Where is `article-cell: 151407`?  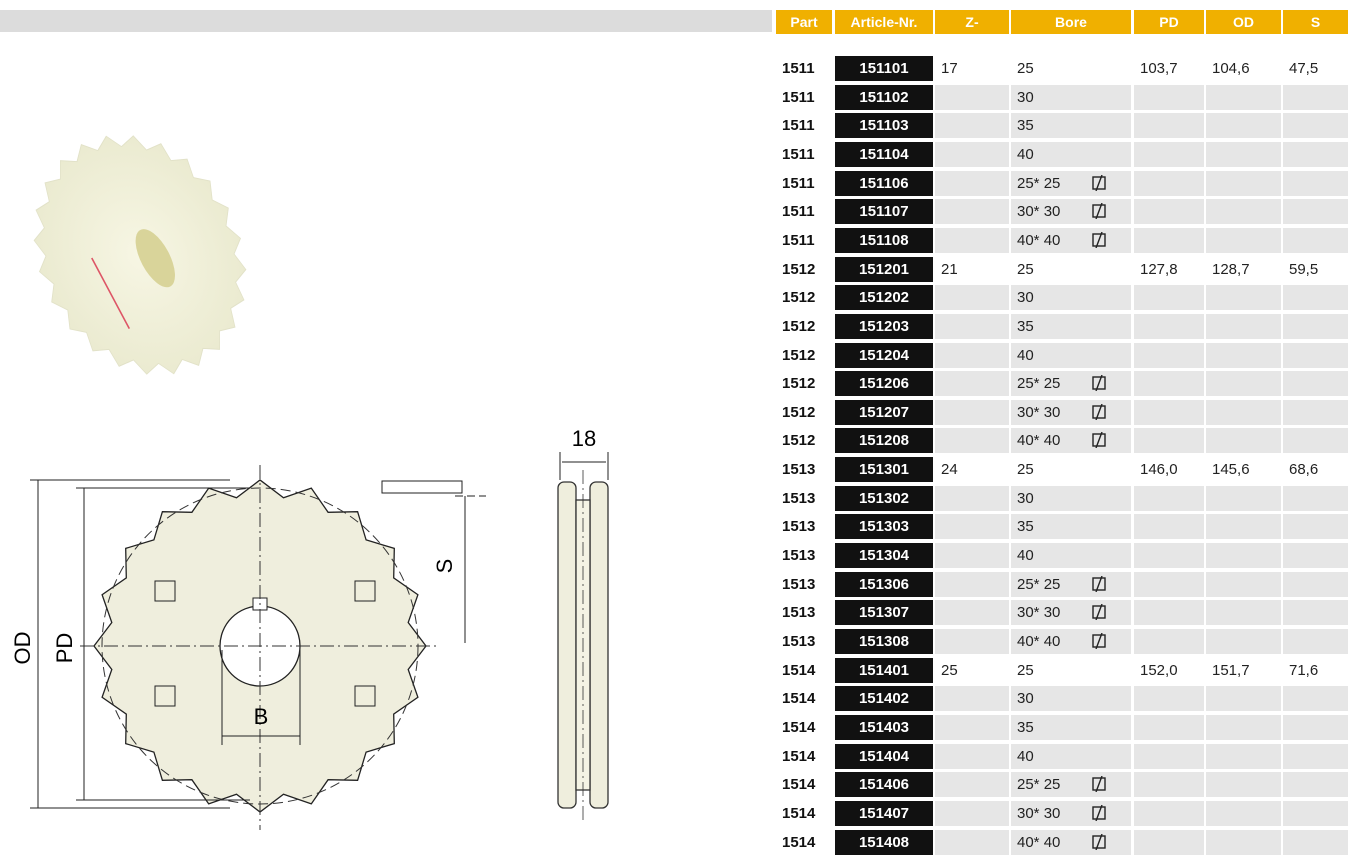
article-cell: 151407 is located at coordinates (884, 813).